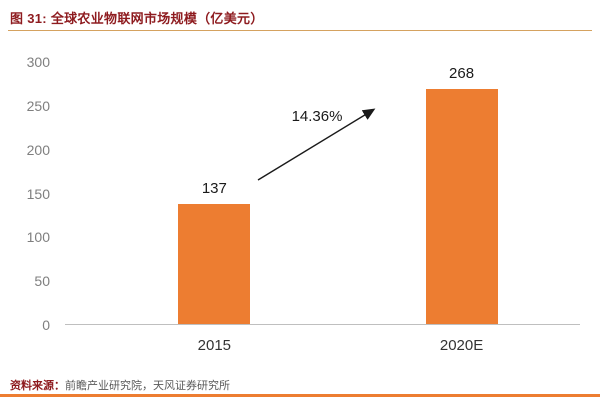  I want to click on y-tick-label: 50, so click(42, 281).